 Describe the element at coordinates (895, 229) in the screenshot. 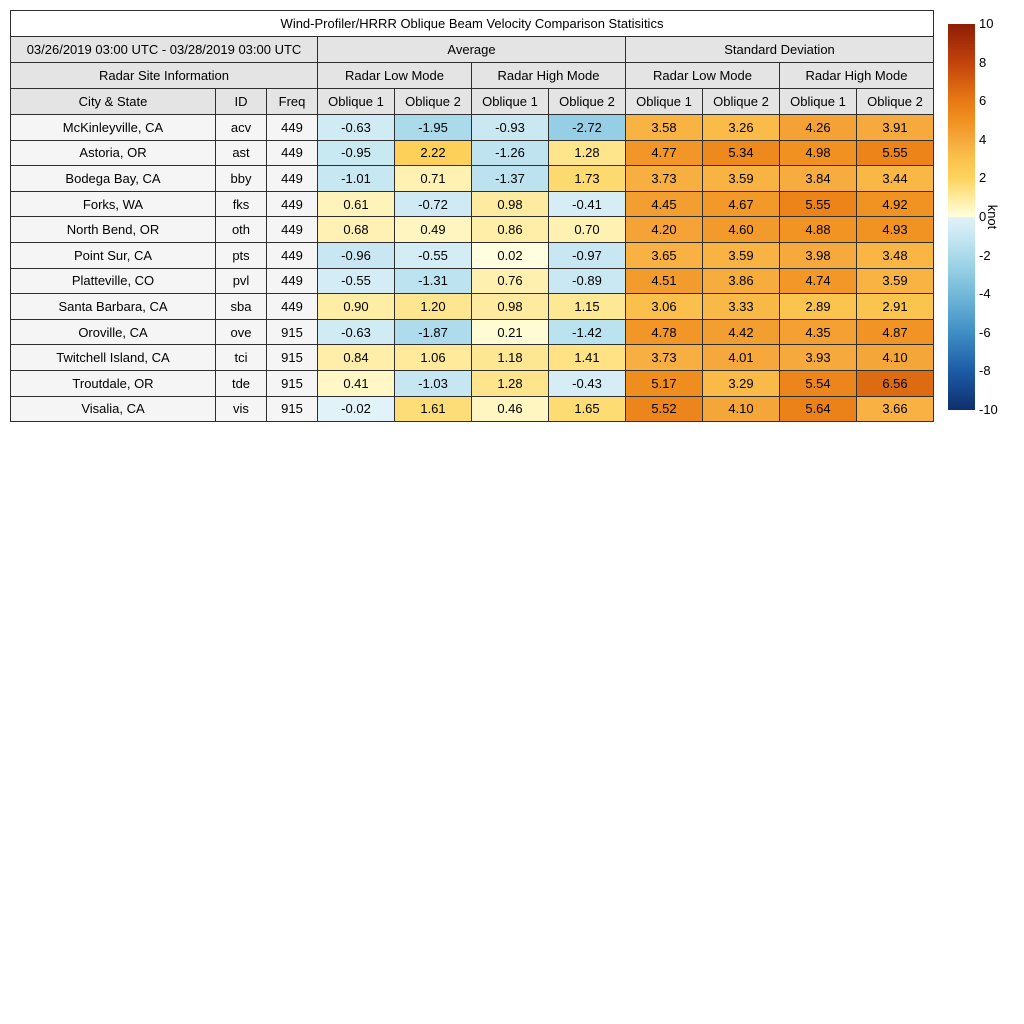

I see `value-cell: 4.93` at that location.